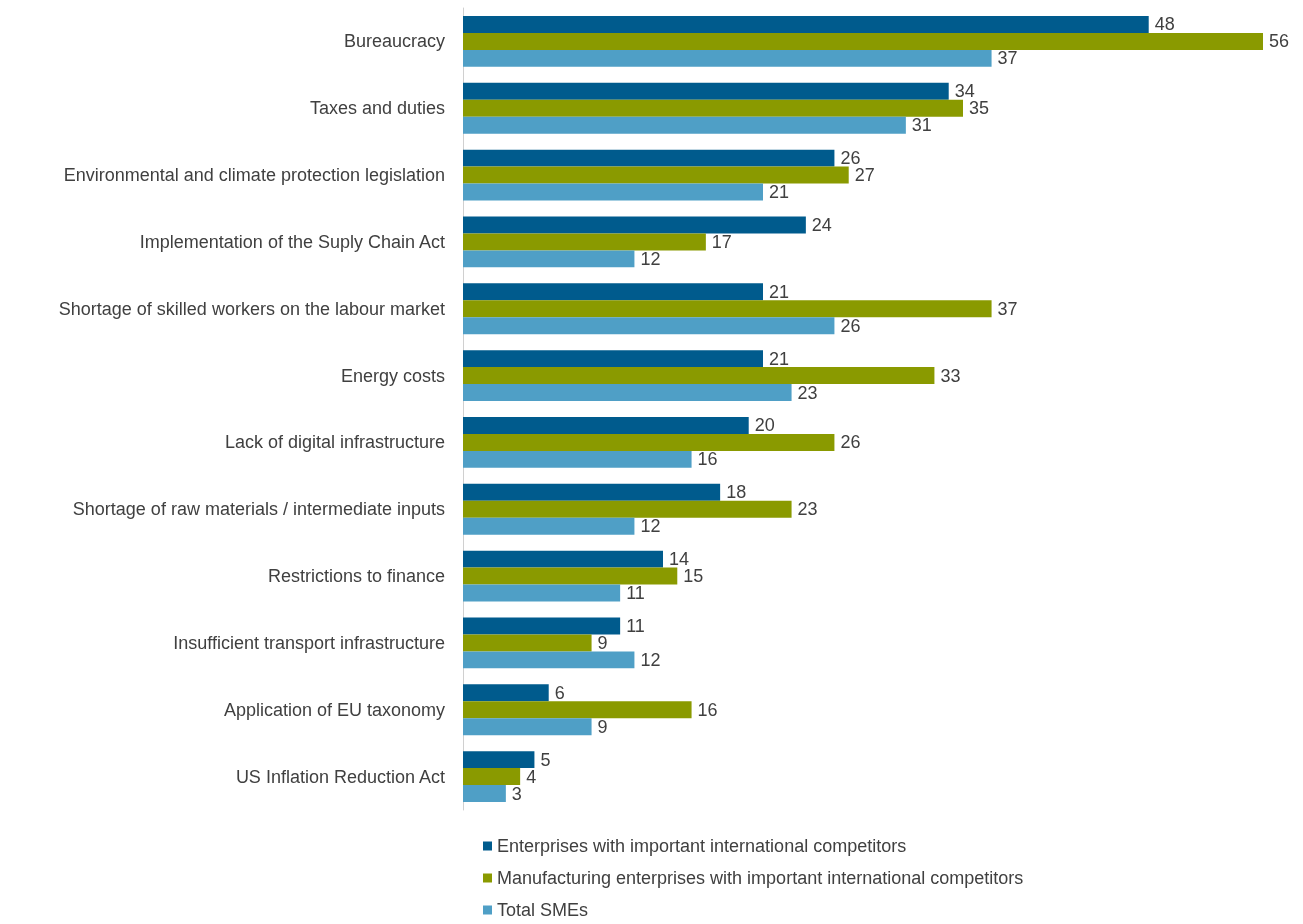 This screenshot has height=924, width=1303. Describe the element at coordinates (377, 108) in the screenshot. I see `y-tick-label: Taxes and duties` at that location.